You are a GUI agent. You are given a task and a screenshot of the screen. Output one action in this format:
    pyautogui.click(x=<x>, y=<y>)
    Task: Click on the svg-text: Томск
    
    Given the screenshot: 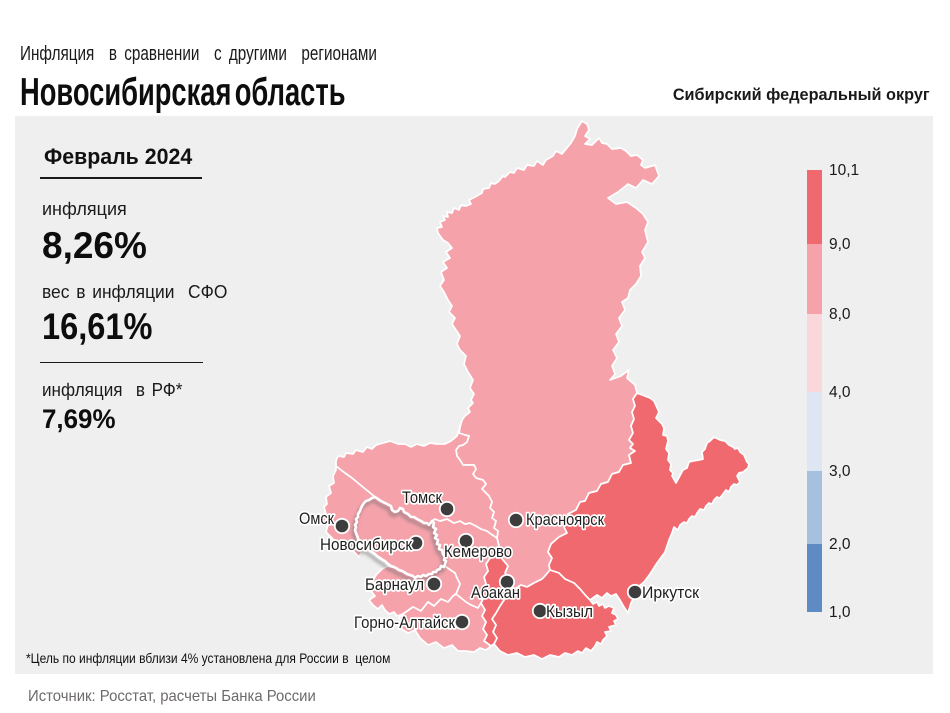 What is the action you would take?
    pyautogui.click(x=422, y=498)
    